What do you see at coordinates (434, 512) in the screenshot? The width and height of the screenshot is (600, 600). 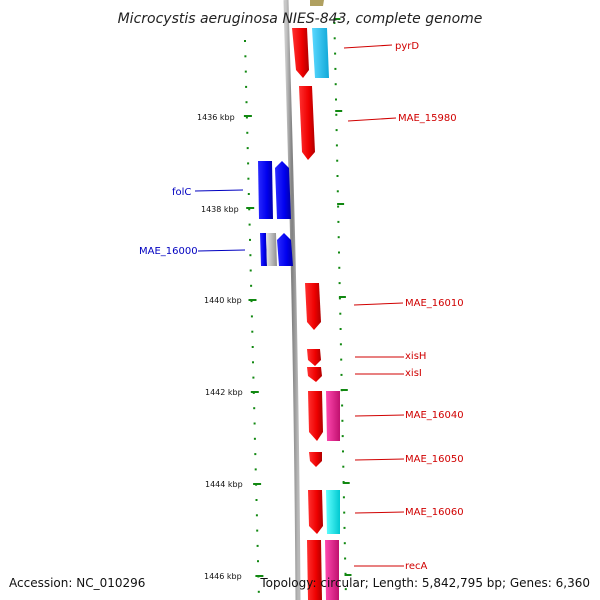 I see `gene-label-MAE_16060: MAE_16060` at bounding box center [434, 512].